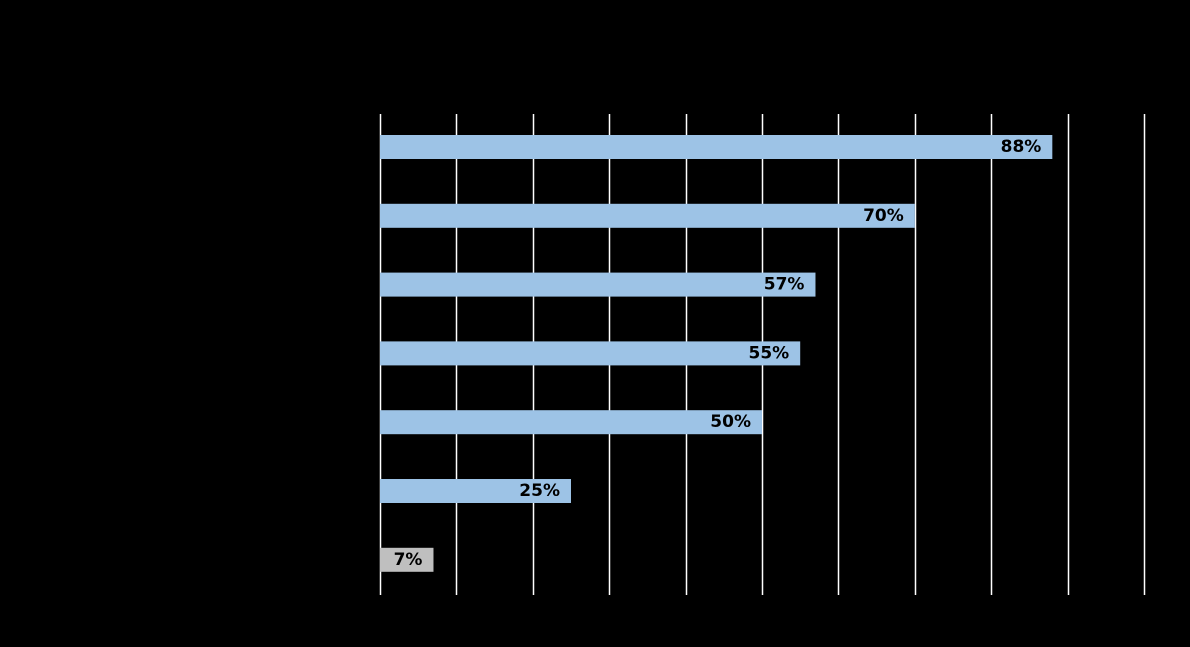  Describe the element at coordinates (784, 285) in the screenshot. I see `bar-3-value-label: 57%` at that location.